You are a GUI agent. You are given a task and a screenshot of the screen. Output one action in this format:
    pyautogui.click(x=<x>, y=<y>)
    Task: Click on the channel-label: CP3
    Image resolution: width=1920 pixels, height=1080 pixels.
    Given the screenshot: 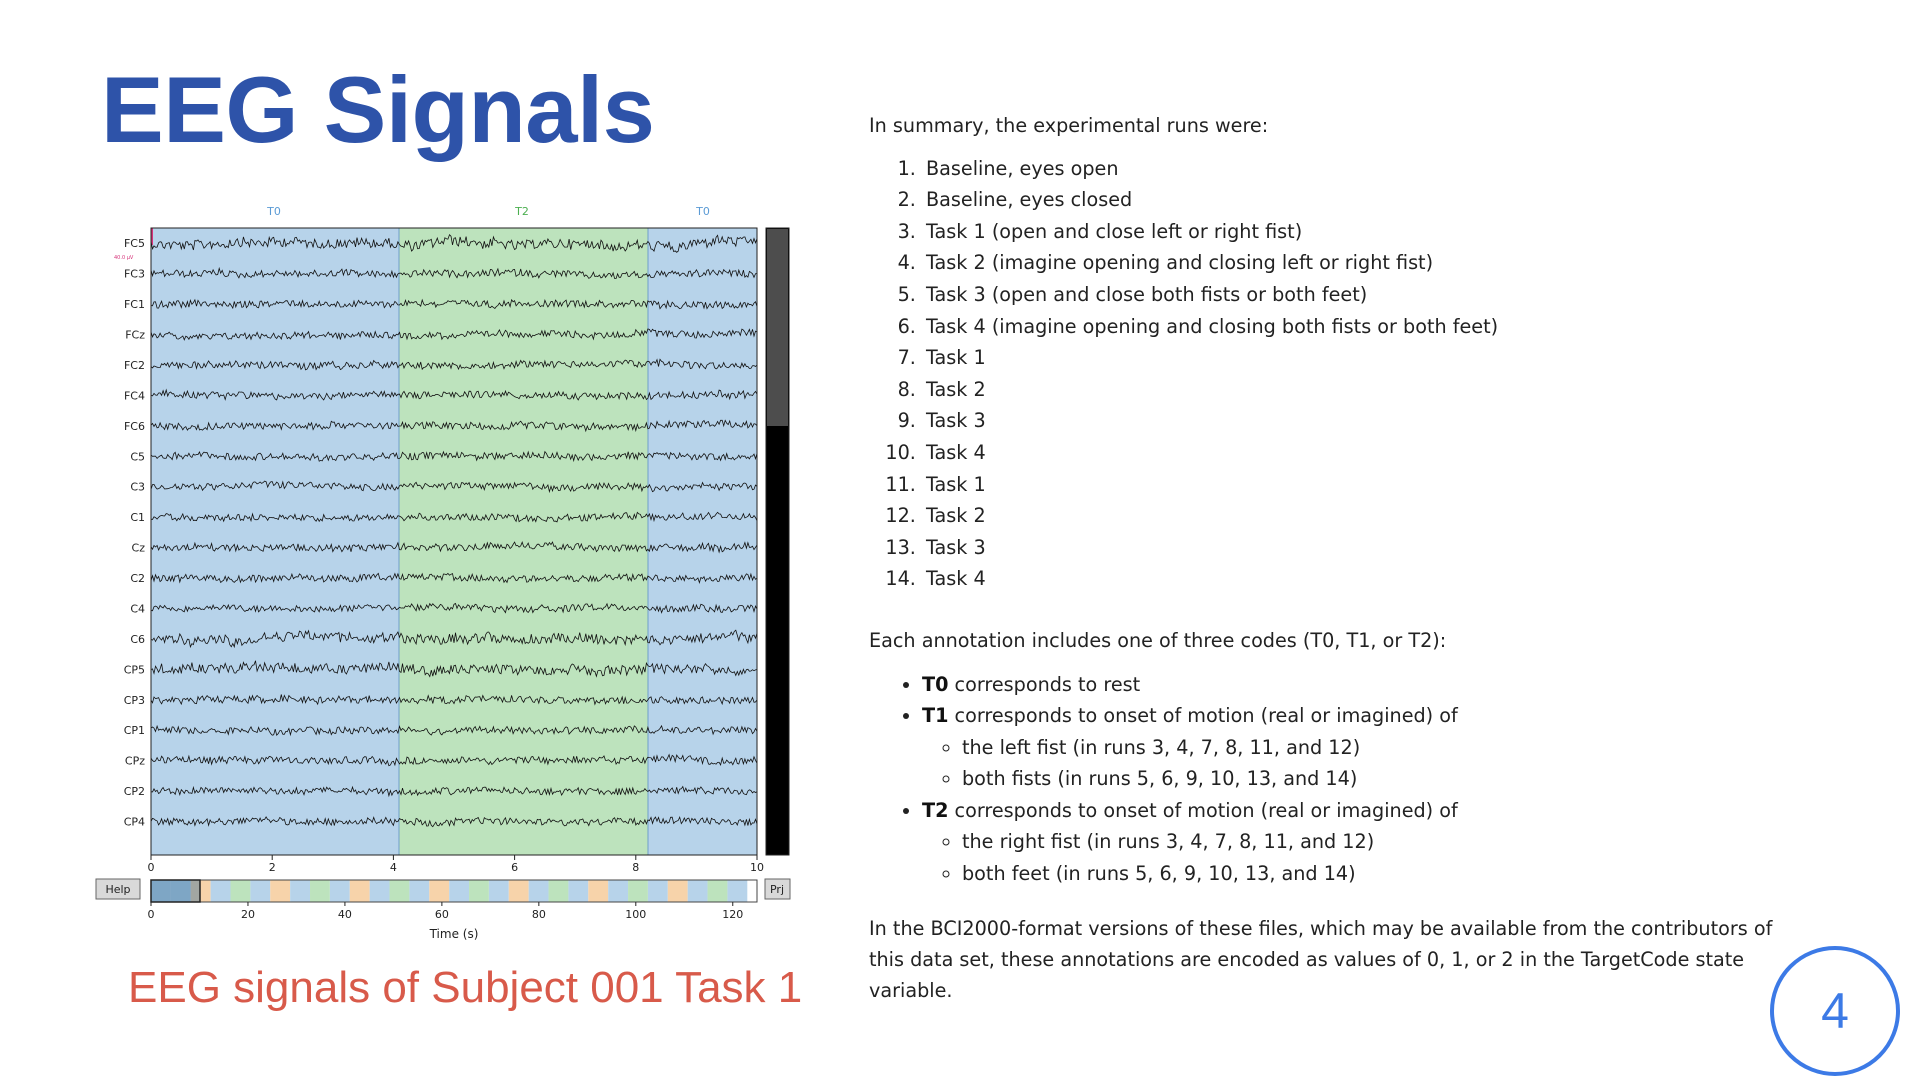 What is the action you would take?
    pyautogui.click(x=134, y=700)
    